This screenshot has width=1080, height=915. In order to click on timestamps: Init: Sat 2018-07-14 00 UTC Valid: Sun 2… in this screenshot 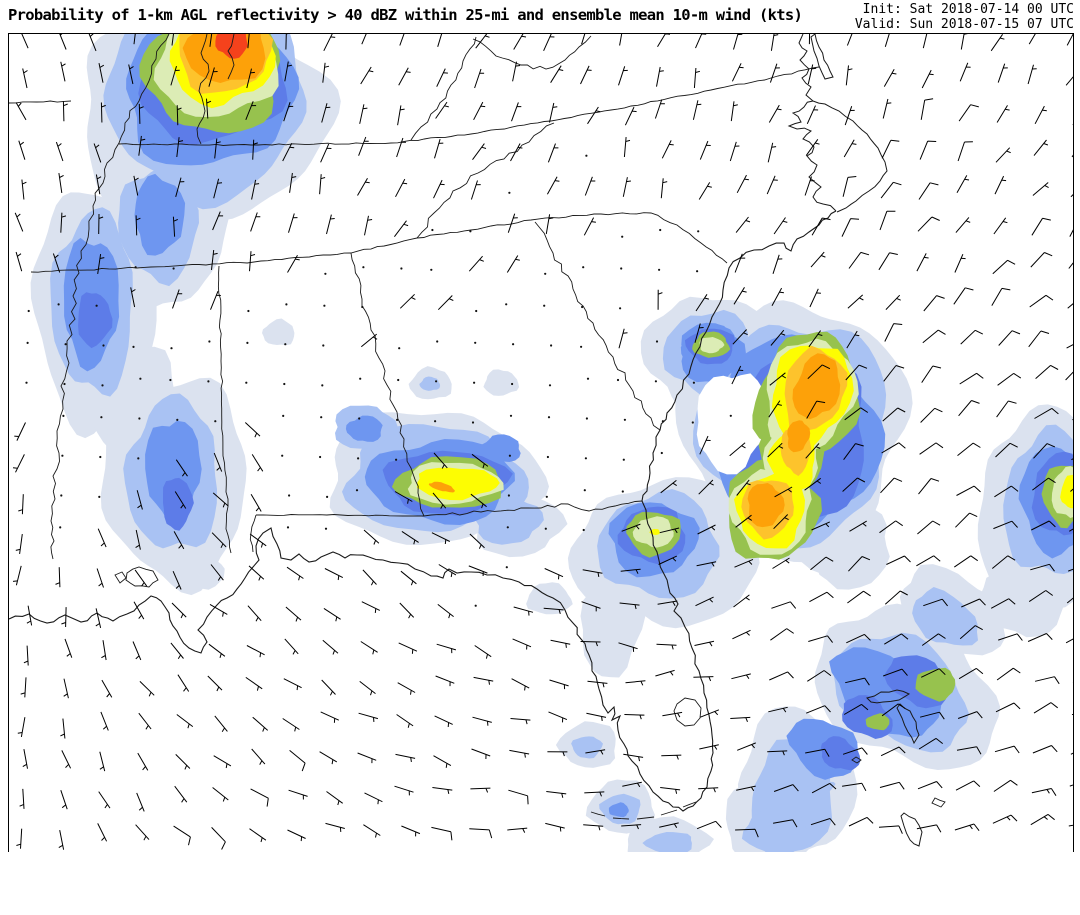, I will do `click(964, 17)`.